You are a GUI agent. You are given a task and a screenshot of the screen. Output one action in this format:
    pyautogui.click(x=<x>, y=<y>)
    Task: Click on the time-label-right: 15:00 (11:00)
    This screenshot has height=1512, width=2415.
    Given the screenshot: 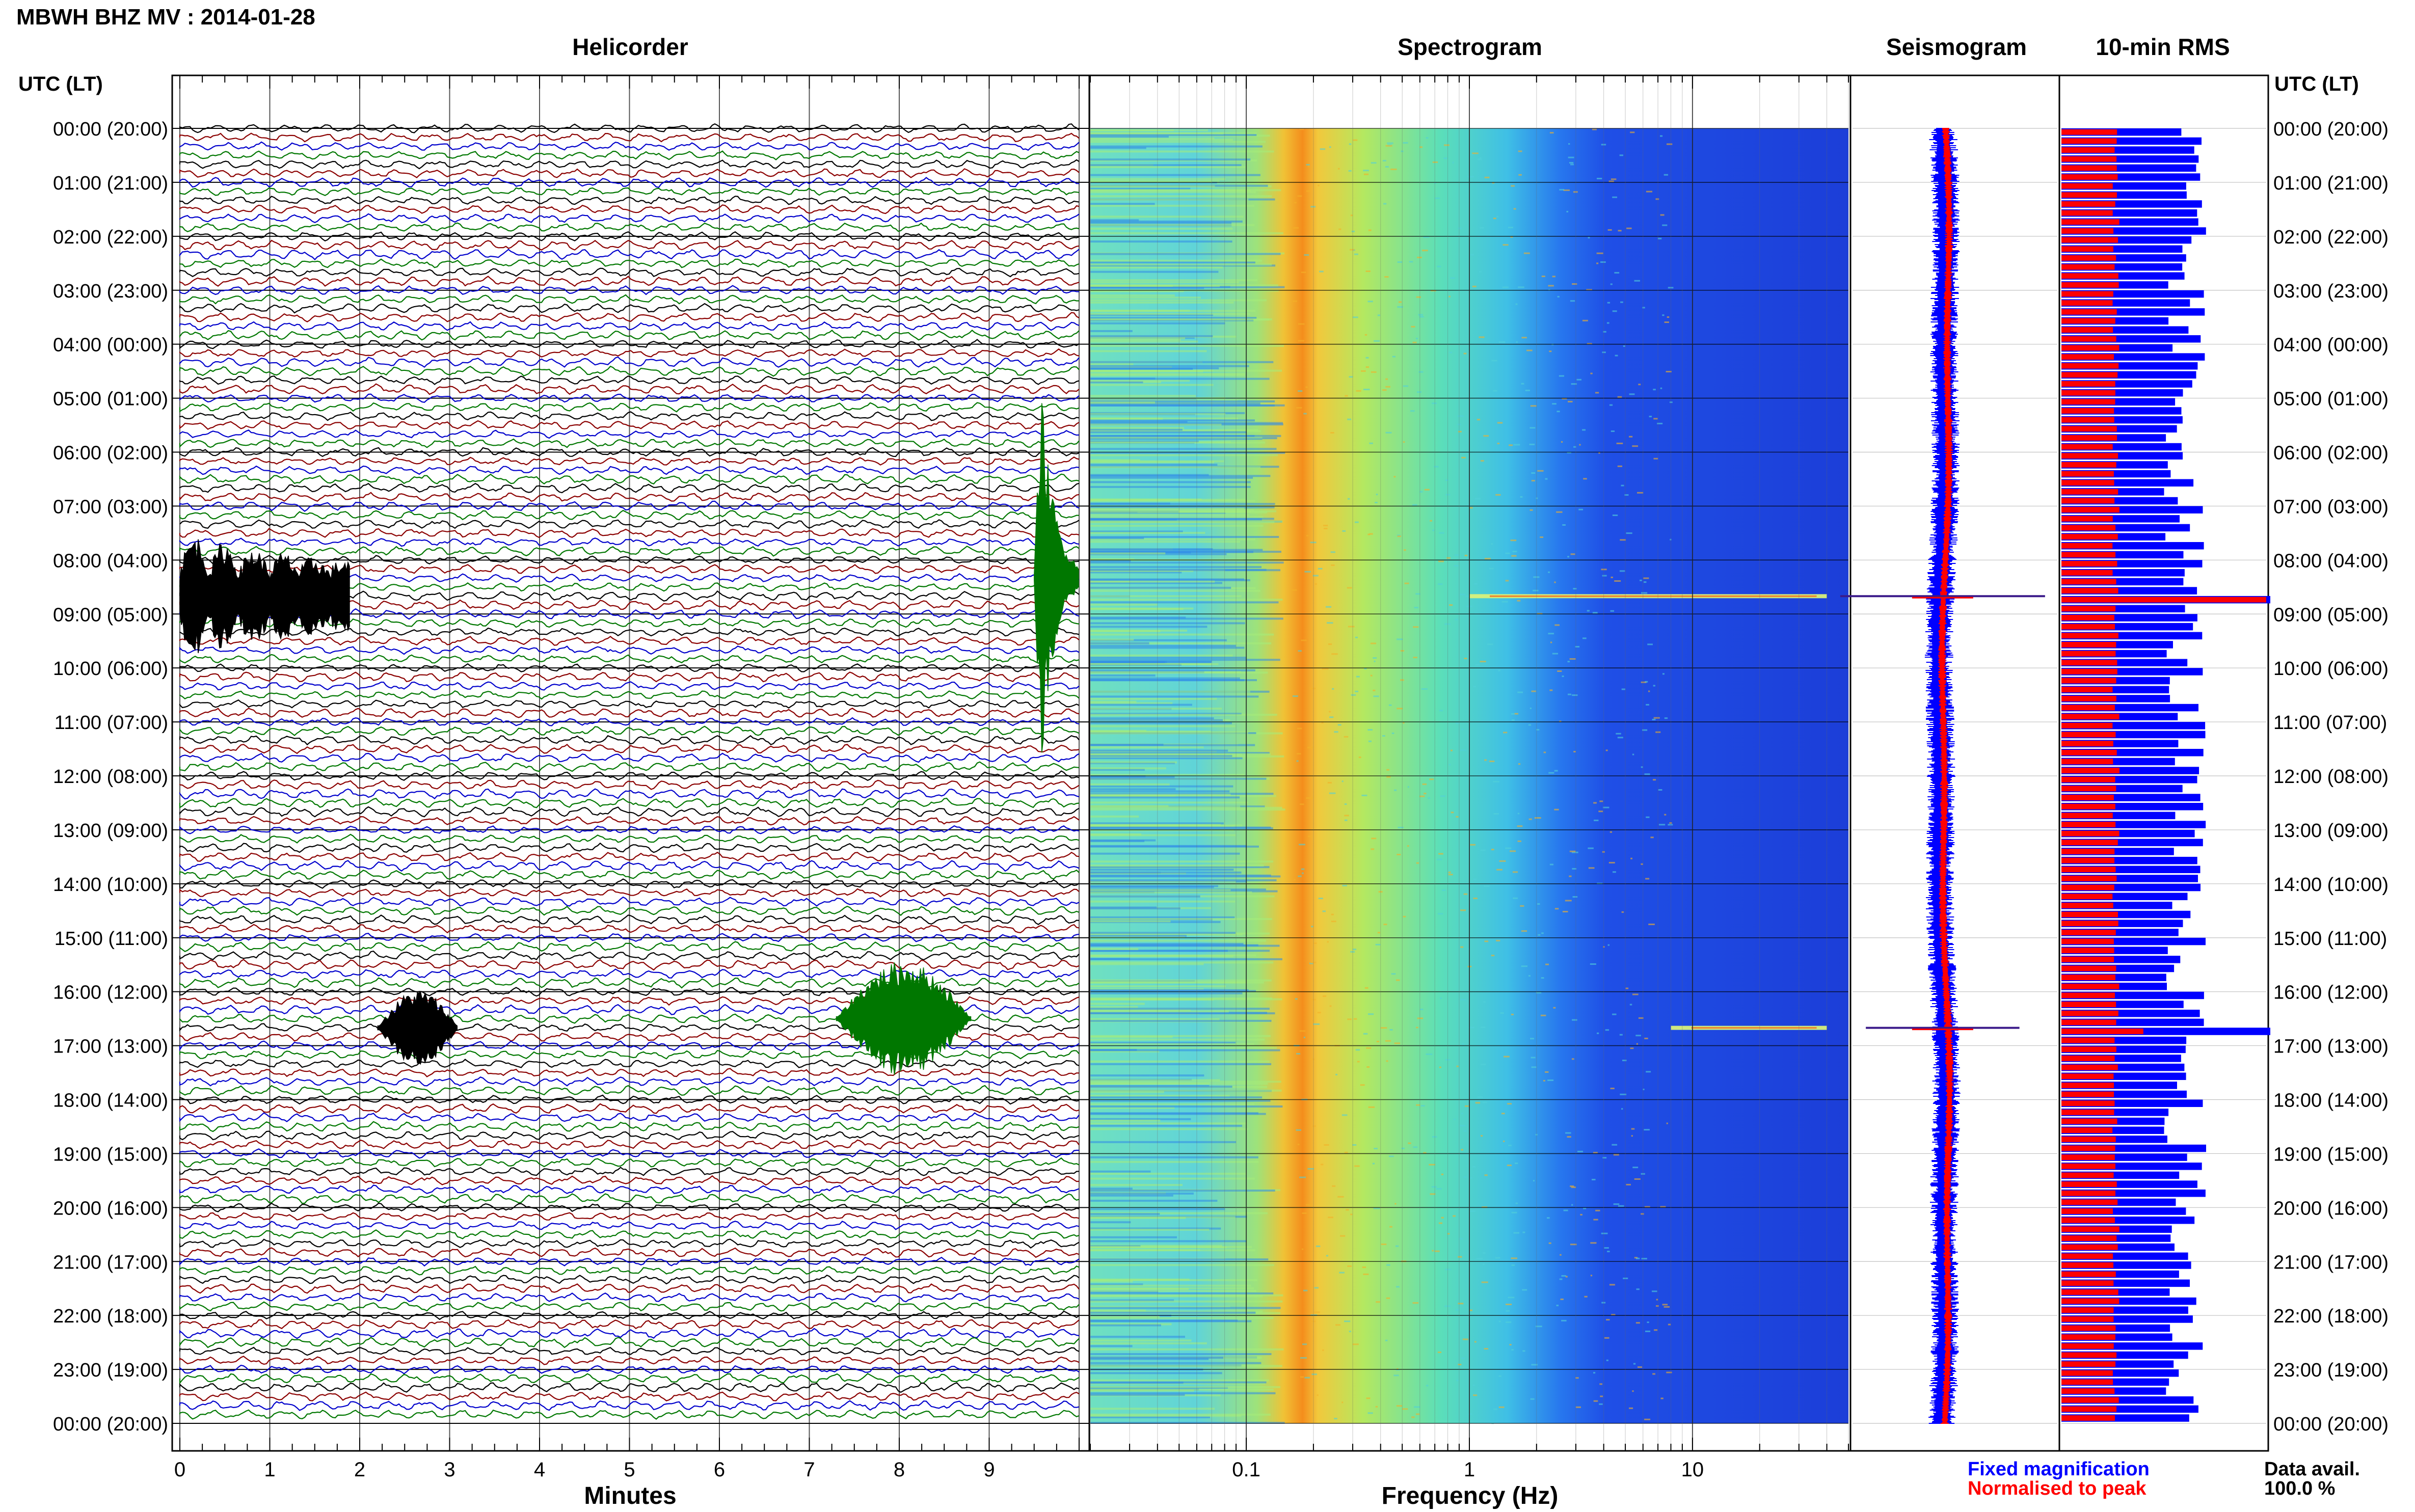 What is the action you would take?
    pyautogui.click(x=2330, y=939)
    